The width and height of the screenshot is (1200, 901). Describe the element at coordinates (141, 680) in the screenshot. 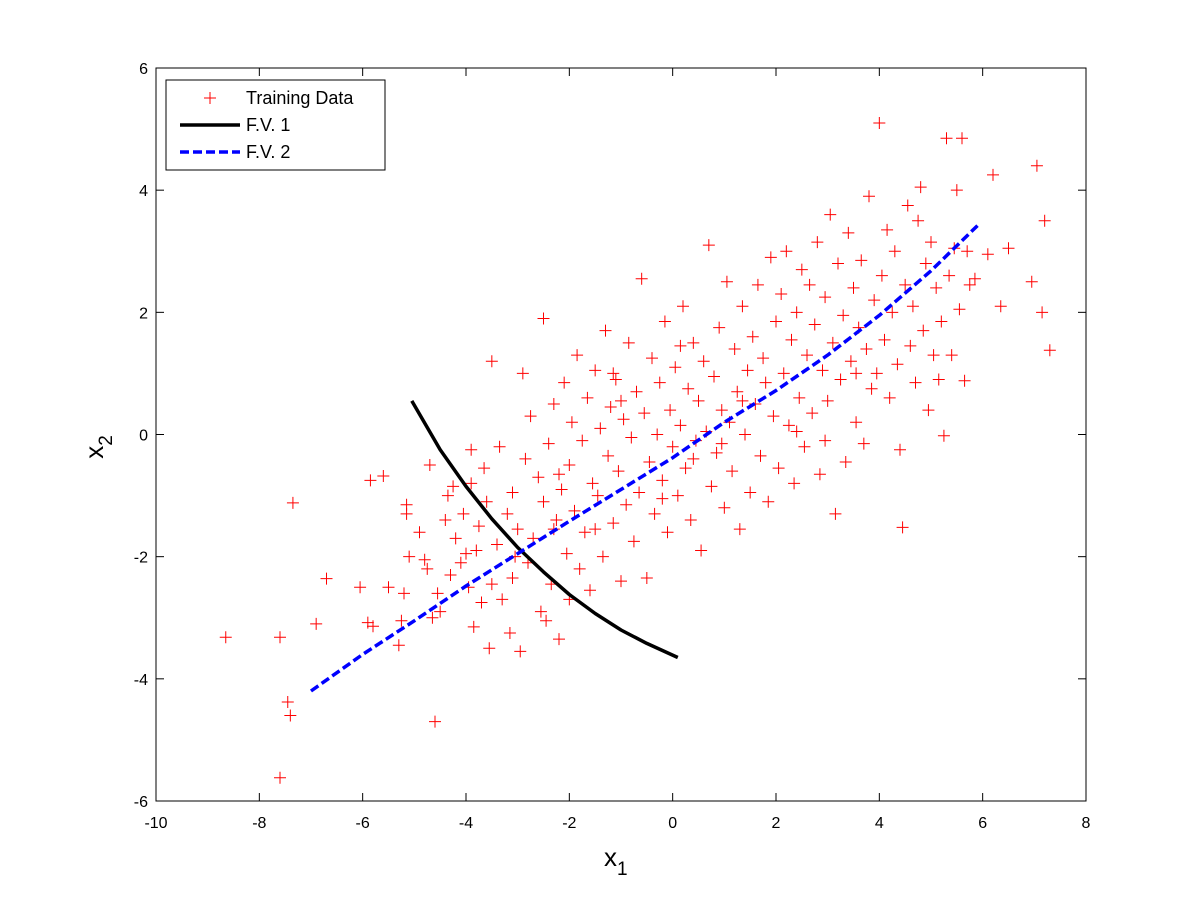

I see `y-tick-label-1: -4` at that location.